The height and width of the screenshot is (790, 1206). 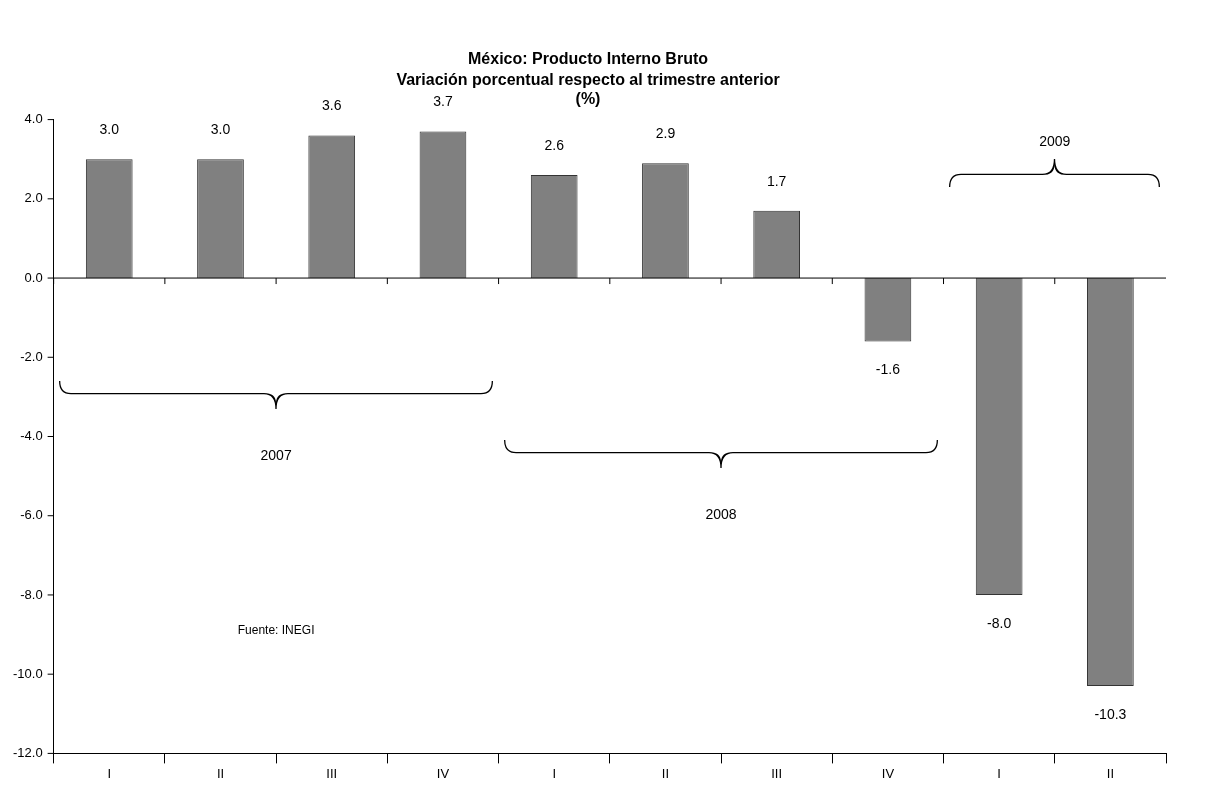 What do you see at coordinates (27, 752) in the screenshot?
I see `y-tick-label: -12.0` at bounding box center [27, 752].